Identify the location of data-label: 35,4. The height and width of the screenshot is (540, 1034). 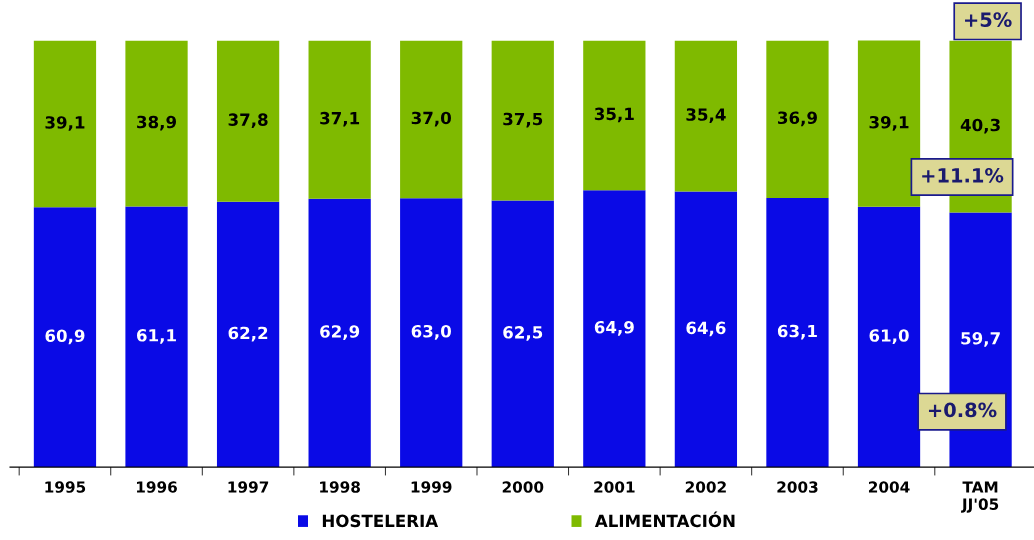
(706, 115).